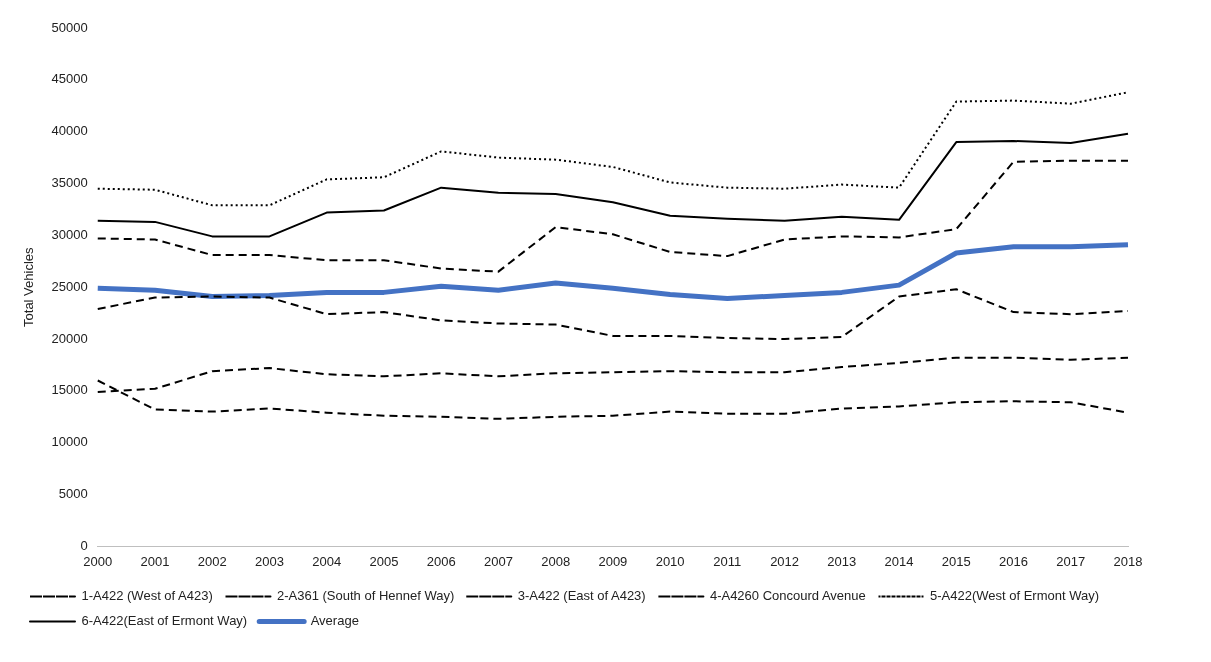  I want to click on x-tick-label: 2003, so click(269, 561).